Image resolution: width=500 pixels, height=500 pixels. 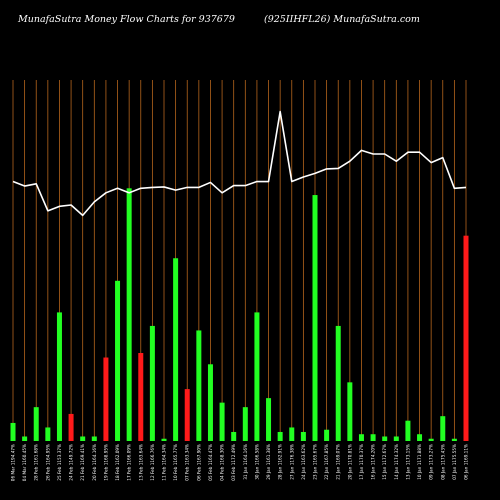 I want to click on x-tick-label: 24 Feb 1149.72%, so click(x=71, y=462).